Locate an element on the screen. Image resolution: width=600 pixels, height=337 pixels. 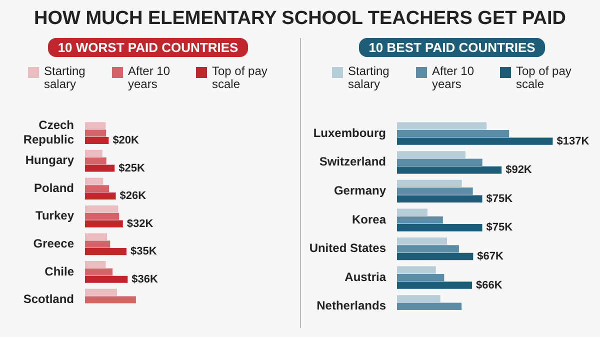
y-tick-label: Switzerland is located at coordinates (352, 161).